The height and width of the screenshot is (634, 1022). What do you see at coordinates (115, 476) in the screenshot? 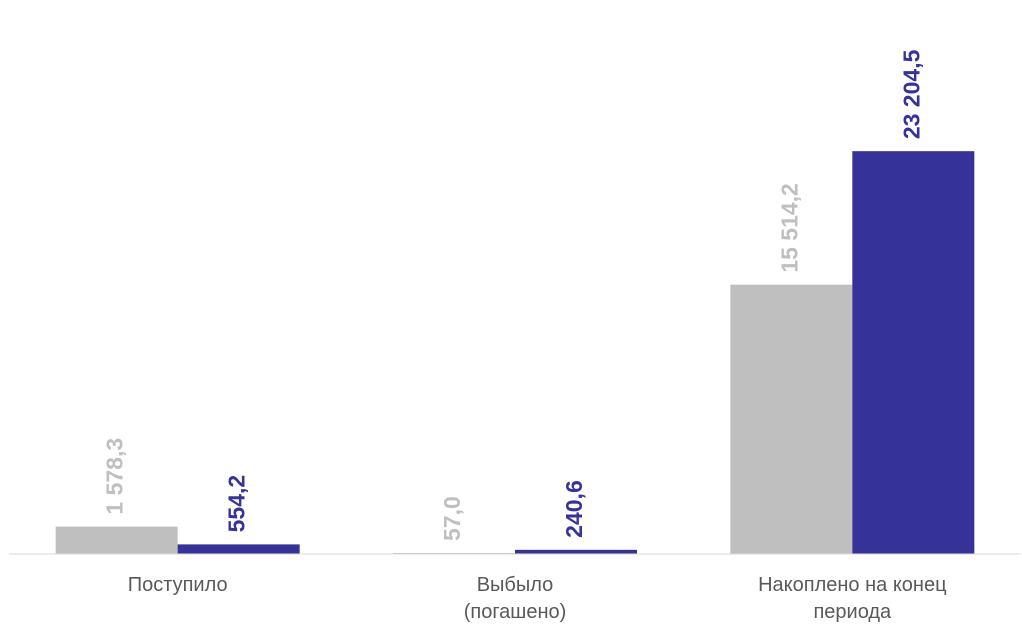
I see `value-label: 1 578,3` at bounding box center [115, 476].